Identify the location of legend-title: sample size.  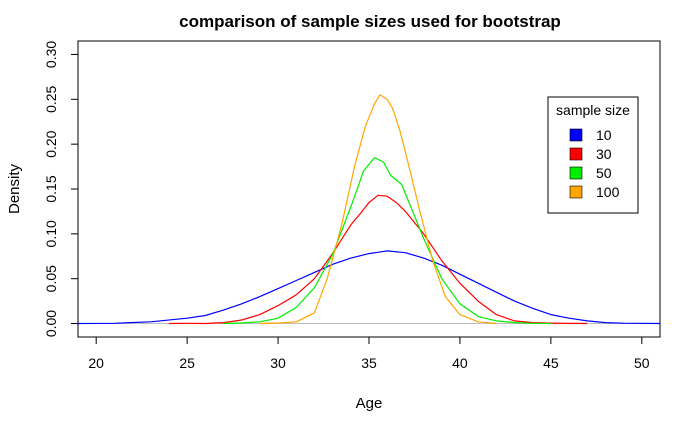
(593, 110).